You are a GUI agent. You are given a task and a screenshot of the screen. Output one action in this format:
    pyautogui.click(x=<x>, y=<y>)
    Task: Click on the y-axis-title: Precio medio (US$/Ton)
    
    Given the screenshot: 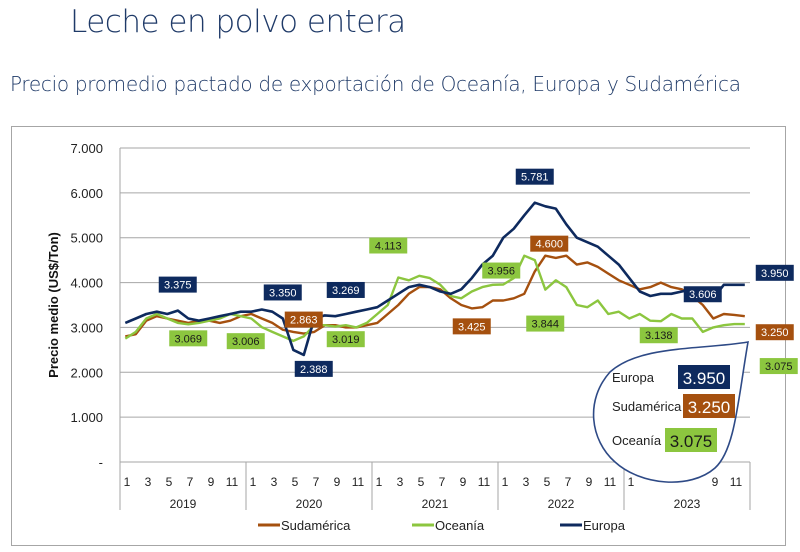 What is the action you would take?
    pyautogui.click(x=53, y=305)
    